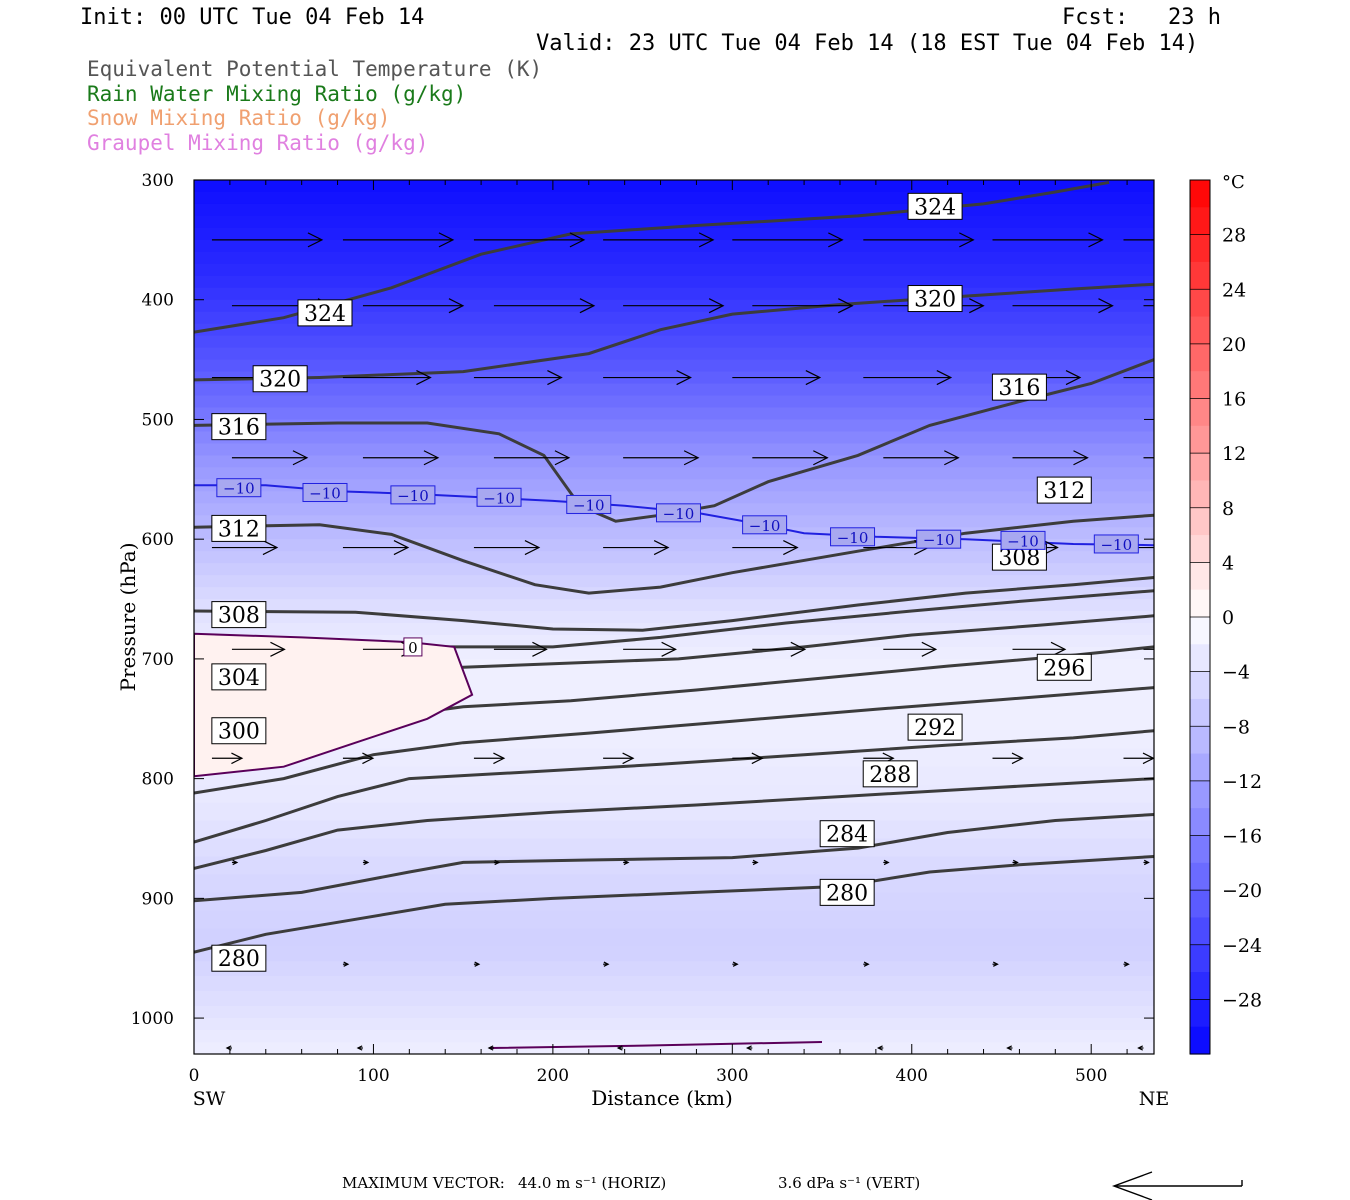  Describe the element at coordinates (1225, 617) in the screenshot. I see `colorbar: 28 24 20 16 12 8 4 0 −4 −8 −12 −16 −20 −24 −28` at that location.